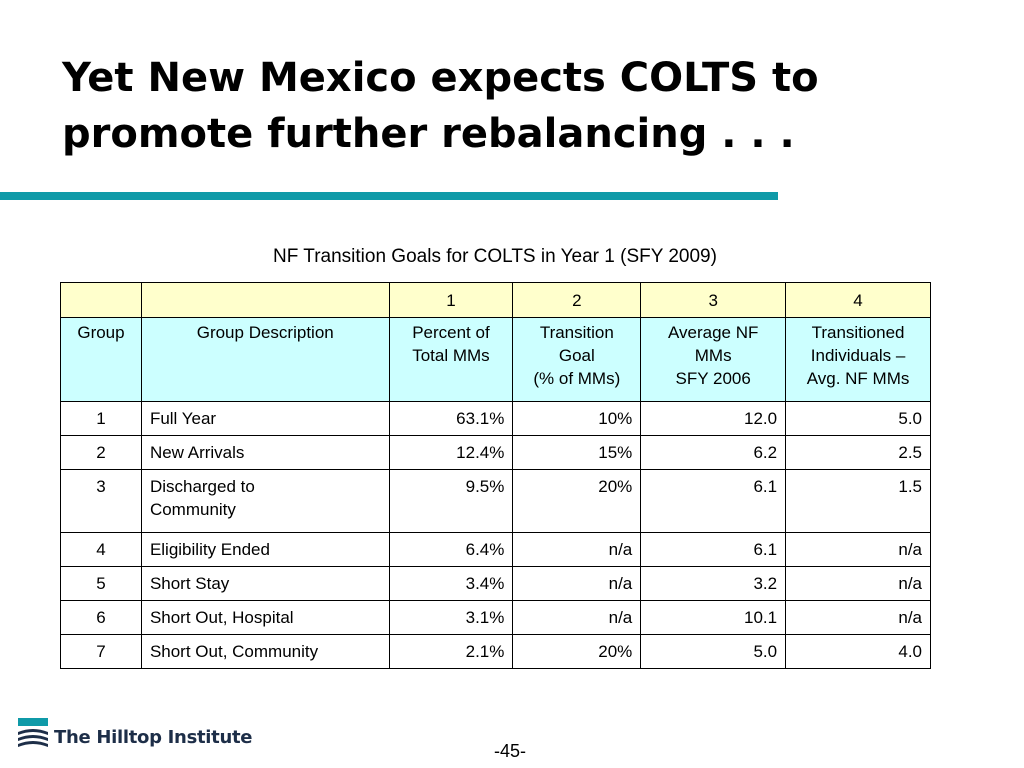 Image resolution: width=1024 pixels, height=768 pixels. Describe the element at coordinates (451, 549) in the screenshot. I see `percent-total-mms-cell: 6.4%` at that location.